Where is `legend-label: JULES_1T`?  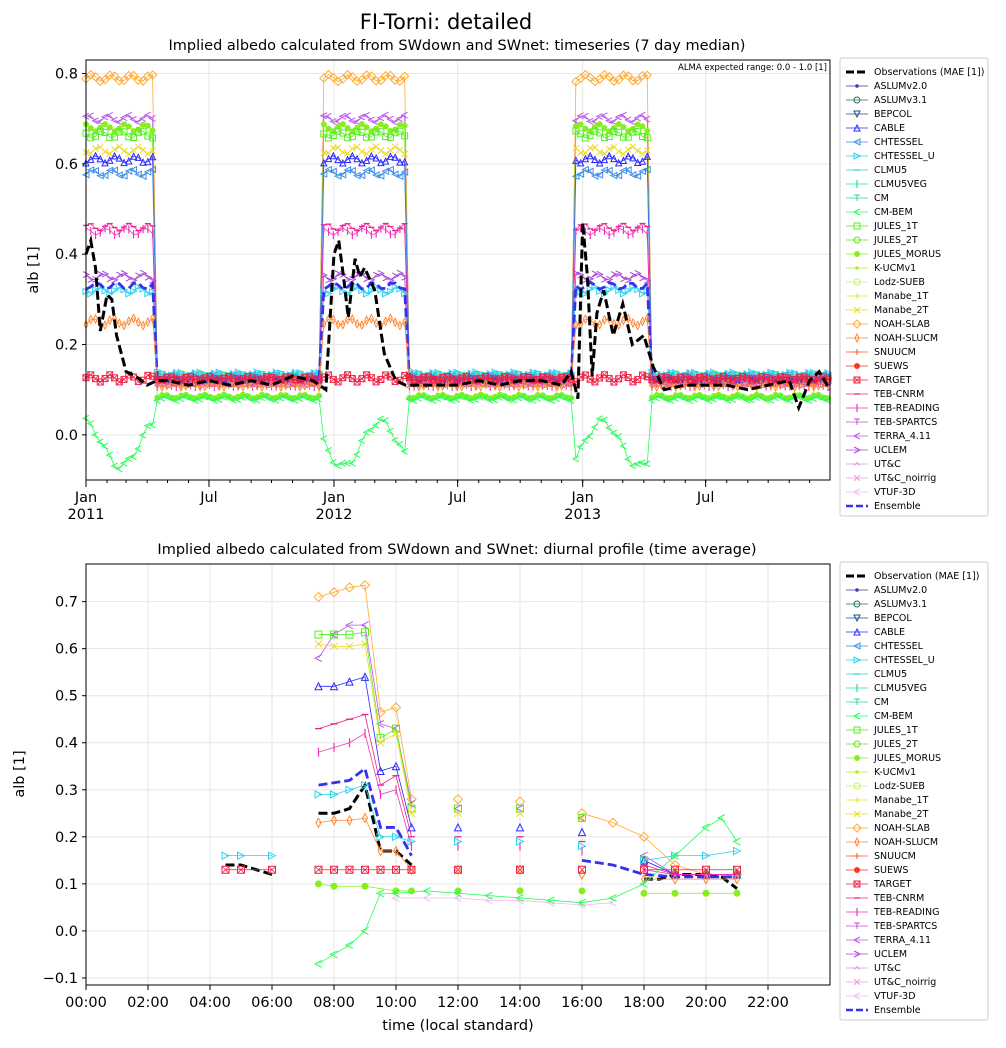 legend-label: JULES_1T is located at coordinates (895, 226).